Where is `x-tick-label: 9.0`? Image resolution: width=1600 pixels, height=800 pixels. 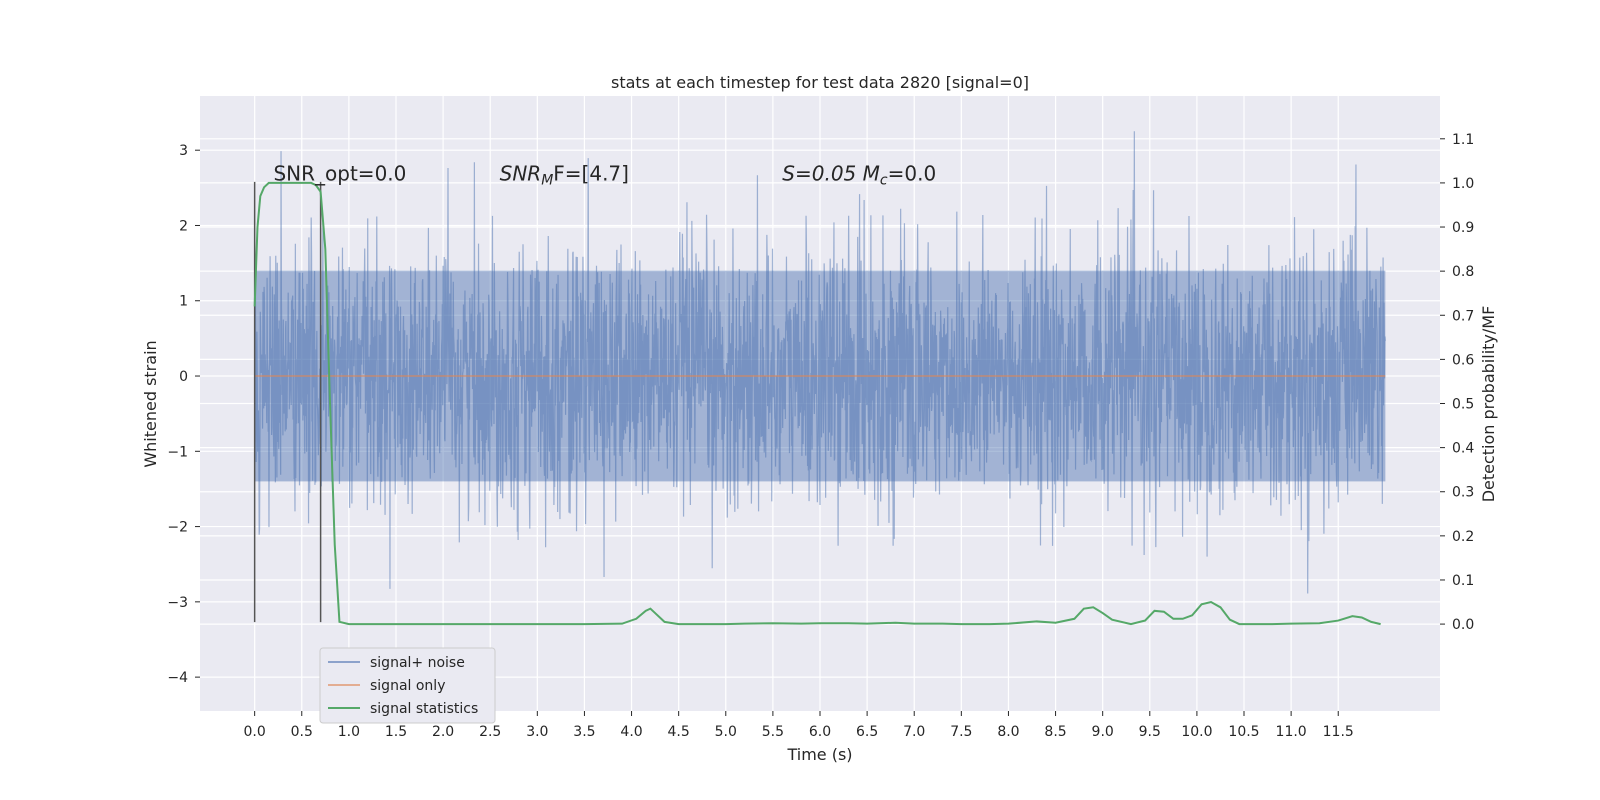
x-tick-label: 9.0 is located at coordinates (1103, 732).